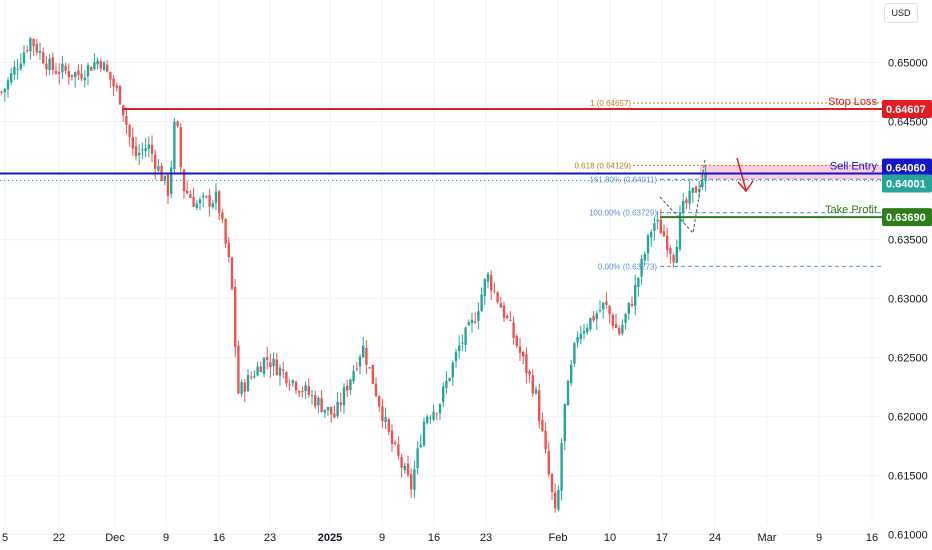 The height and width of the screenshot is (550, 932). What do you see at coordinates (908, 477) in the screenshot?
I see `y-tick-label: 0.61500` at bounding box center [908, 477].